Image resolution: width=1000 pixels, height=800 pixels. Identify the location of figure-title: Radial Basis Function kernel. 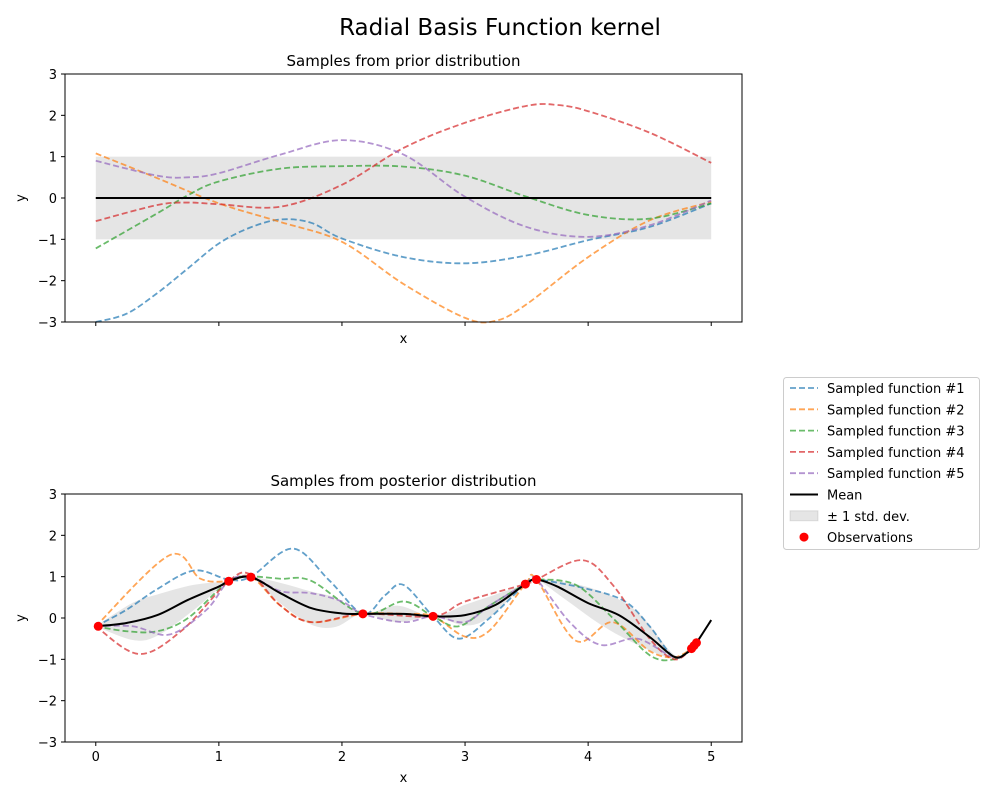
(500, 28).